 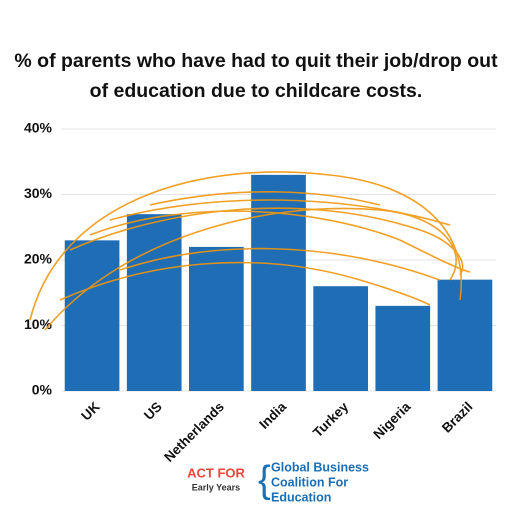 I want to click on x-tick-label: UK, so click(x=90, y=411).